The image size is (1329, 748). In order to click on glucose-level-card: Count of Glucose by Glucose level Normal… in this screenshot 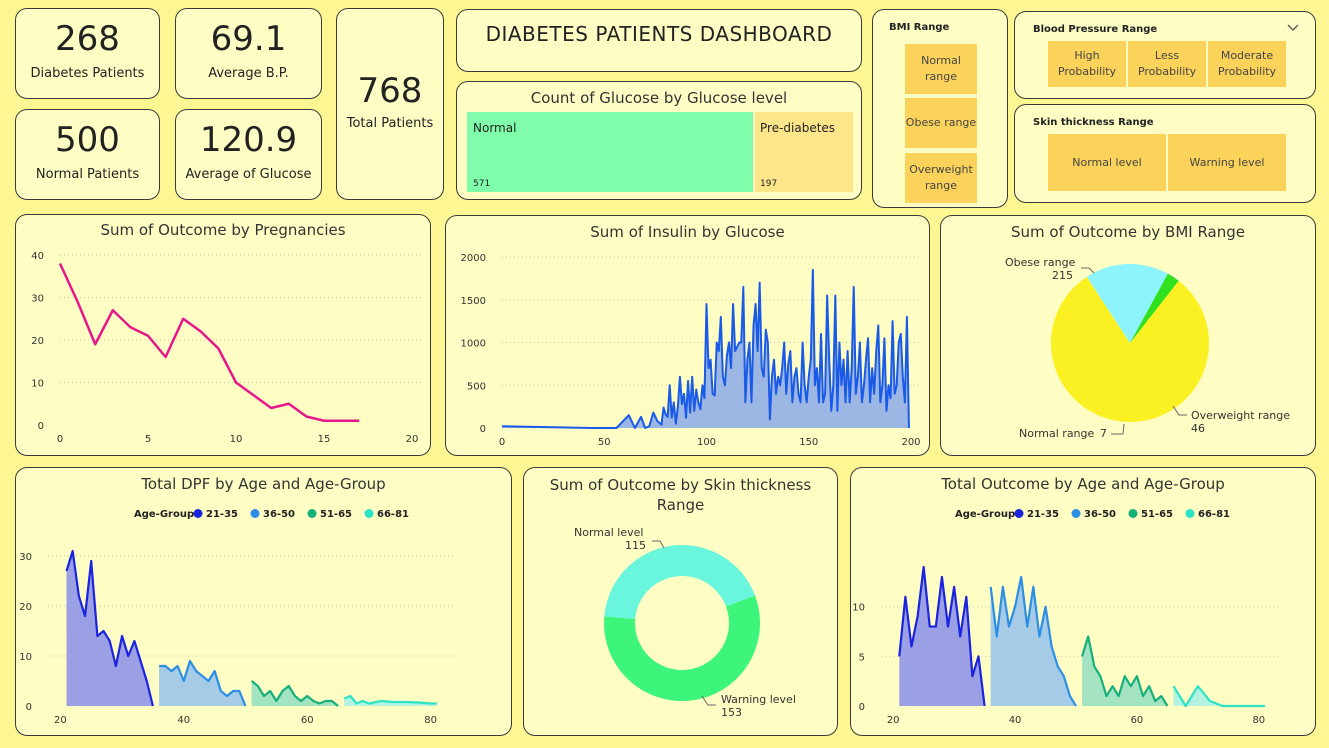, I will do `click(659, 140)`.